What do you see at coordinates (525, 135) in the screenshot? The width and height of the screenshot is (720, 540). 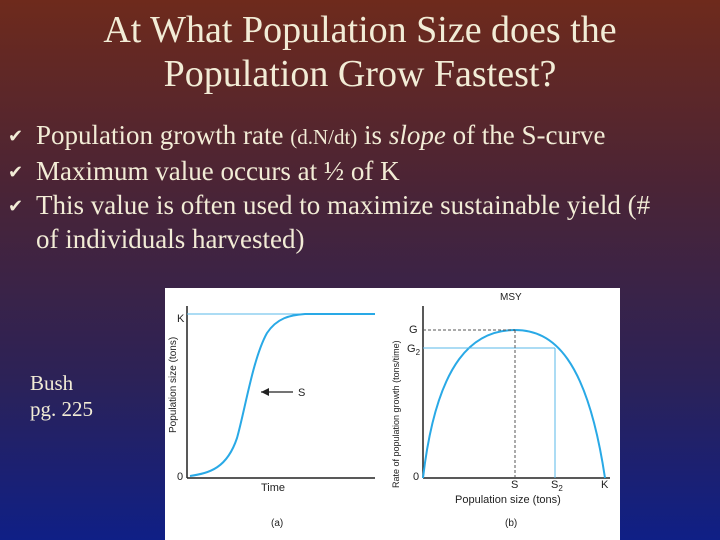 I see `bullet-1-post: of the S-curve` at bounding box center [525, 135].